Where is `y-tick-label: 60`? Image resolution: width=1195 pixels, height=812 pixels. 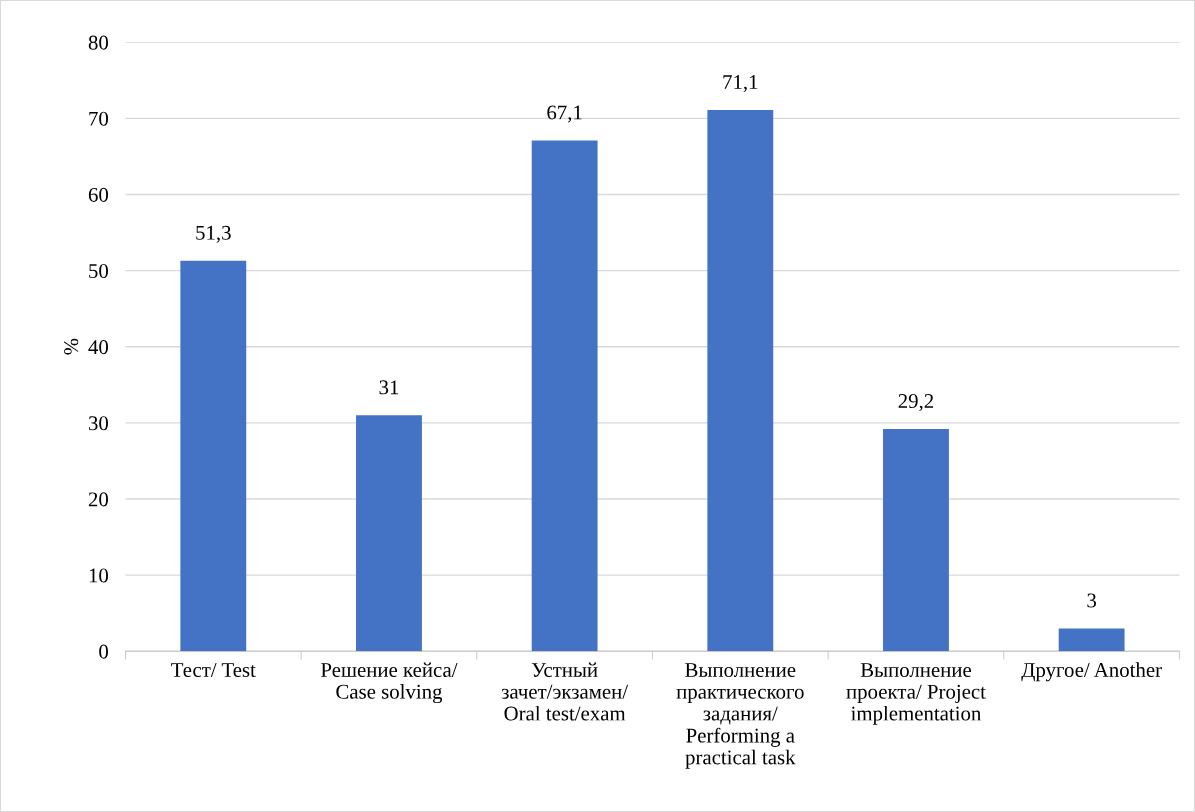 y-tick-label: 60 is located at coordinates (98, 194).